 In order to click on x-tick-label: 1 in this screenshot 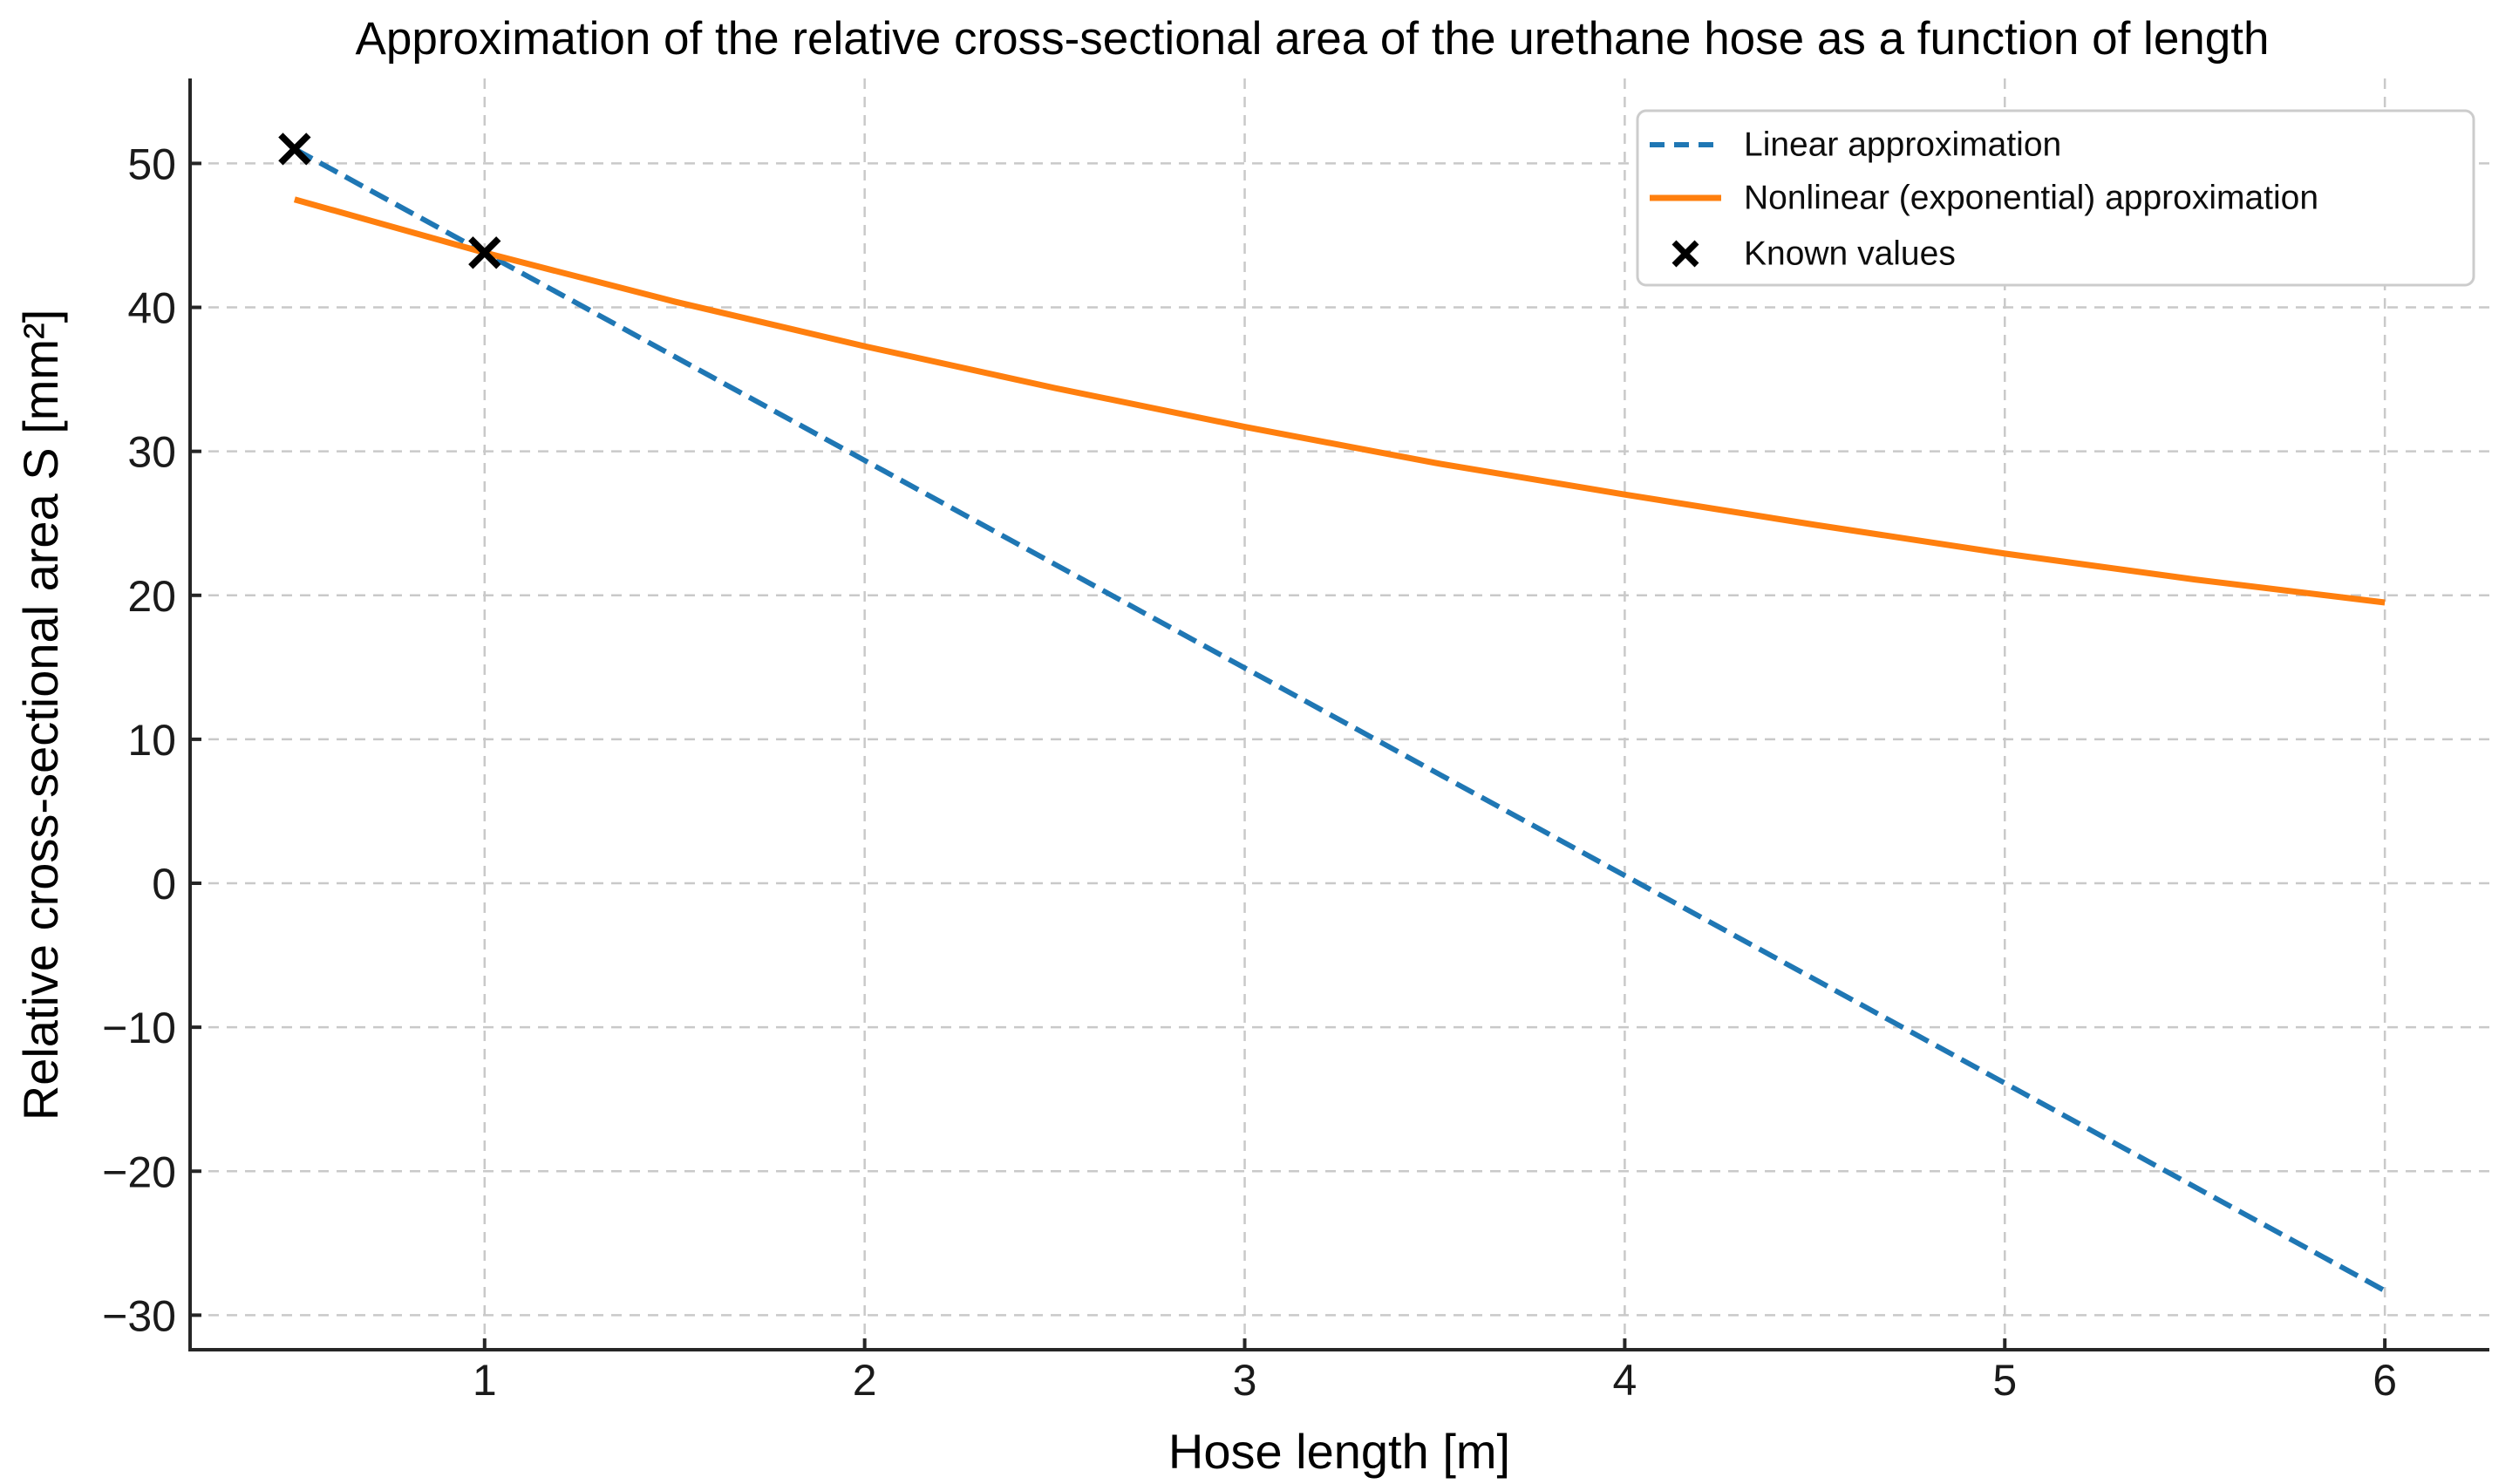, I will do `click(485, 1380)`.